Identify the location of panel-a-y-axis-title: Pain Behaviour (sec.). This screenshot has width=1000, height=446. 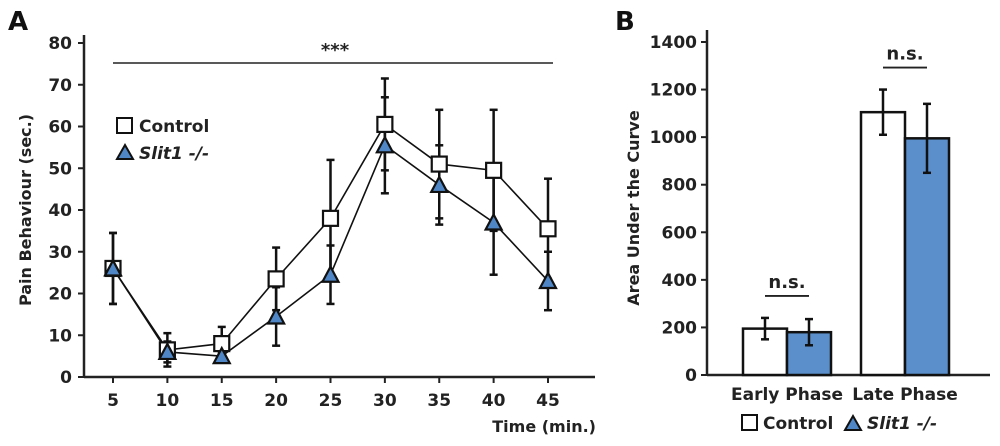
(25, 210).